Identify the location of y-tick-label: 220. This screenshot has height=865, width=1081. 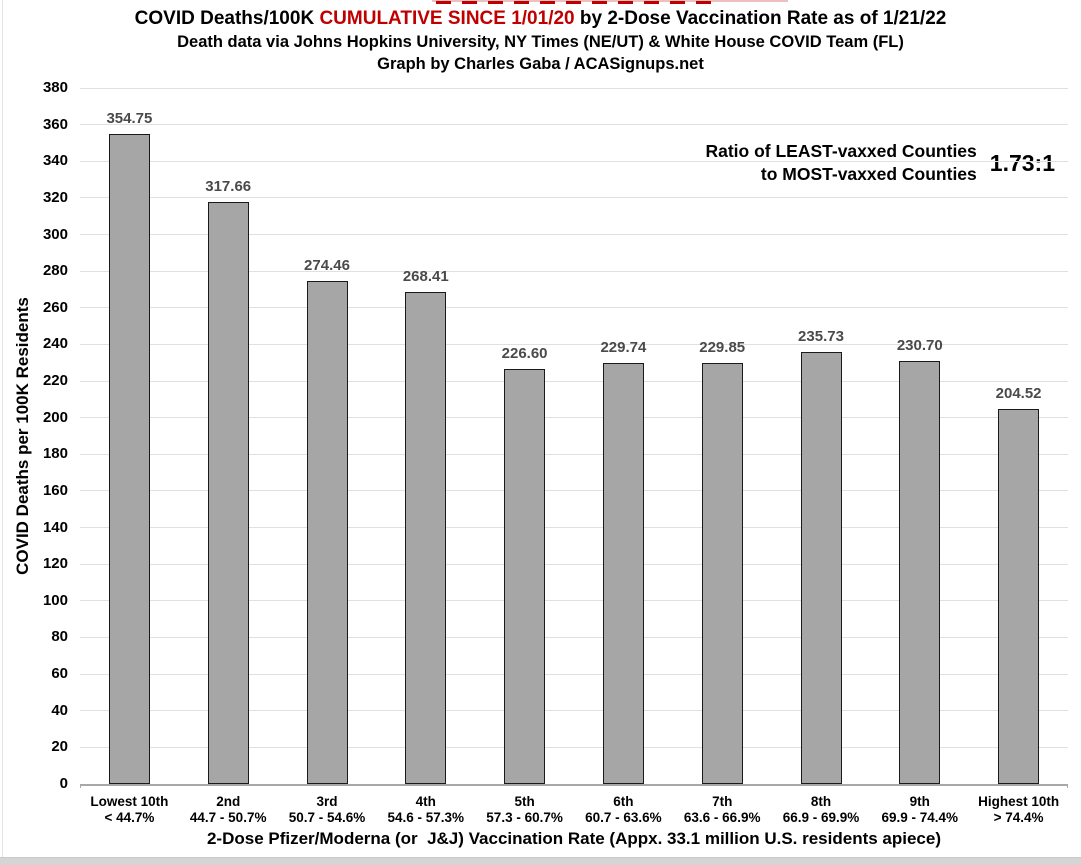
(55, 381).